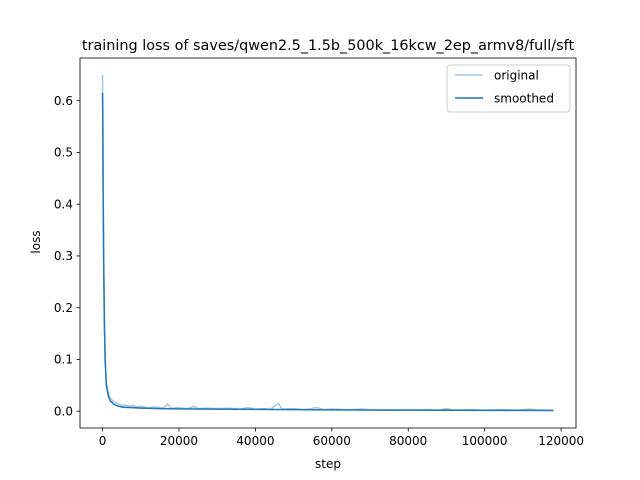  Describe the element at coordinates (103, 441) in the screenshot. I see `x-tick-label: 0` at that location.